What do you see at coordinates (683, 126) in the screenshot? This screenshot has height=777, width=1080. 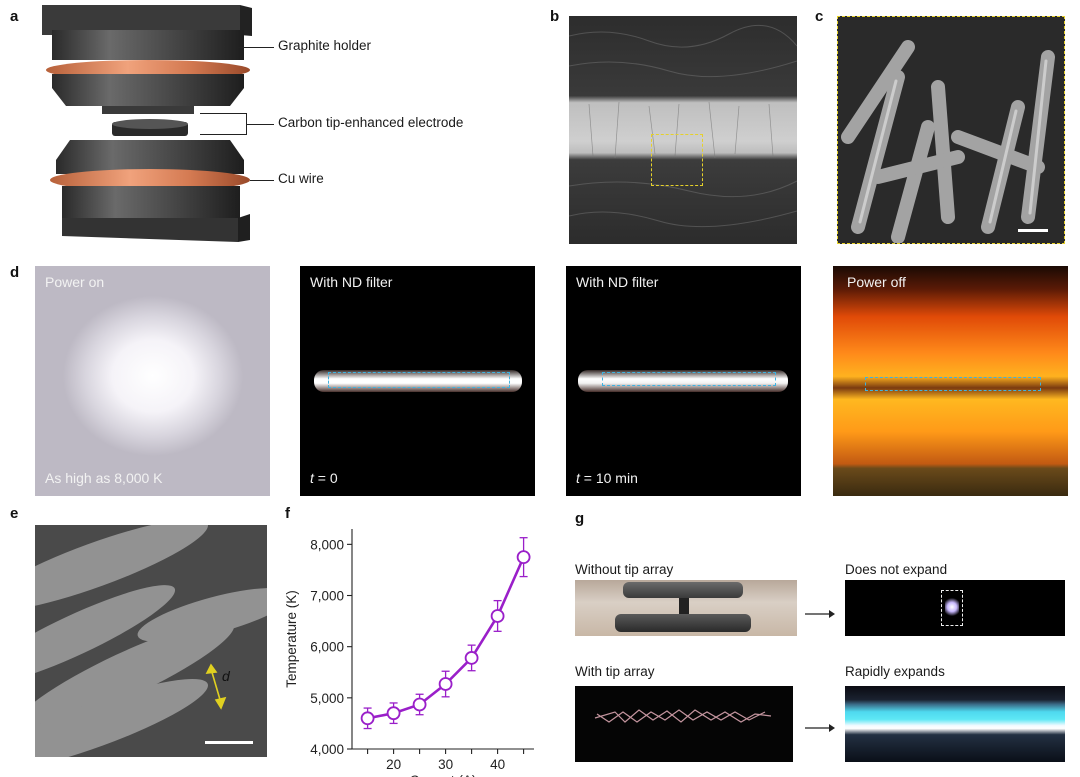 I see `fiber-texture` at bounding box center [683, 126].